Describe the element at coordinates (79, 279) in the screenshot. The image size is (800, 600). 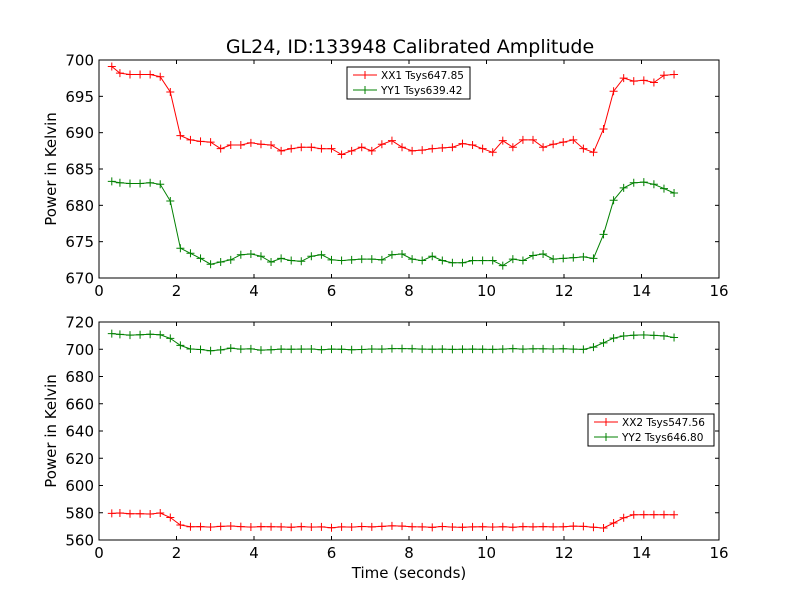
I see `y-tick-label: 670` at that location.